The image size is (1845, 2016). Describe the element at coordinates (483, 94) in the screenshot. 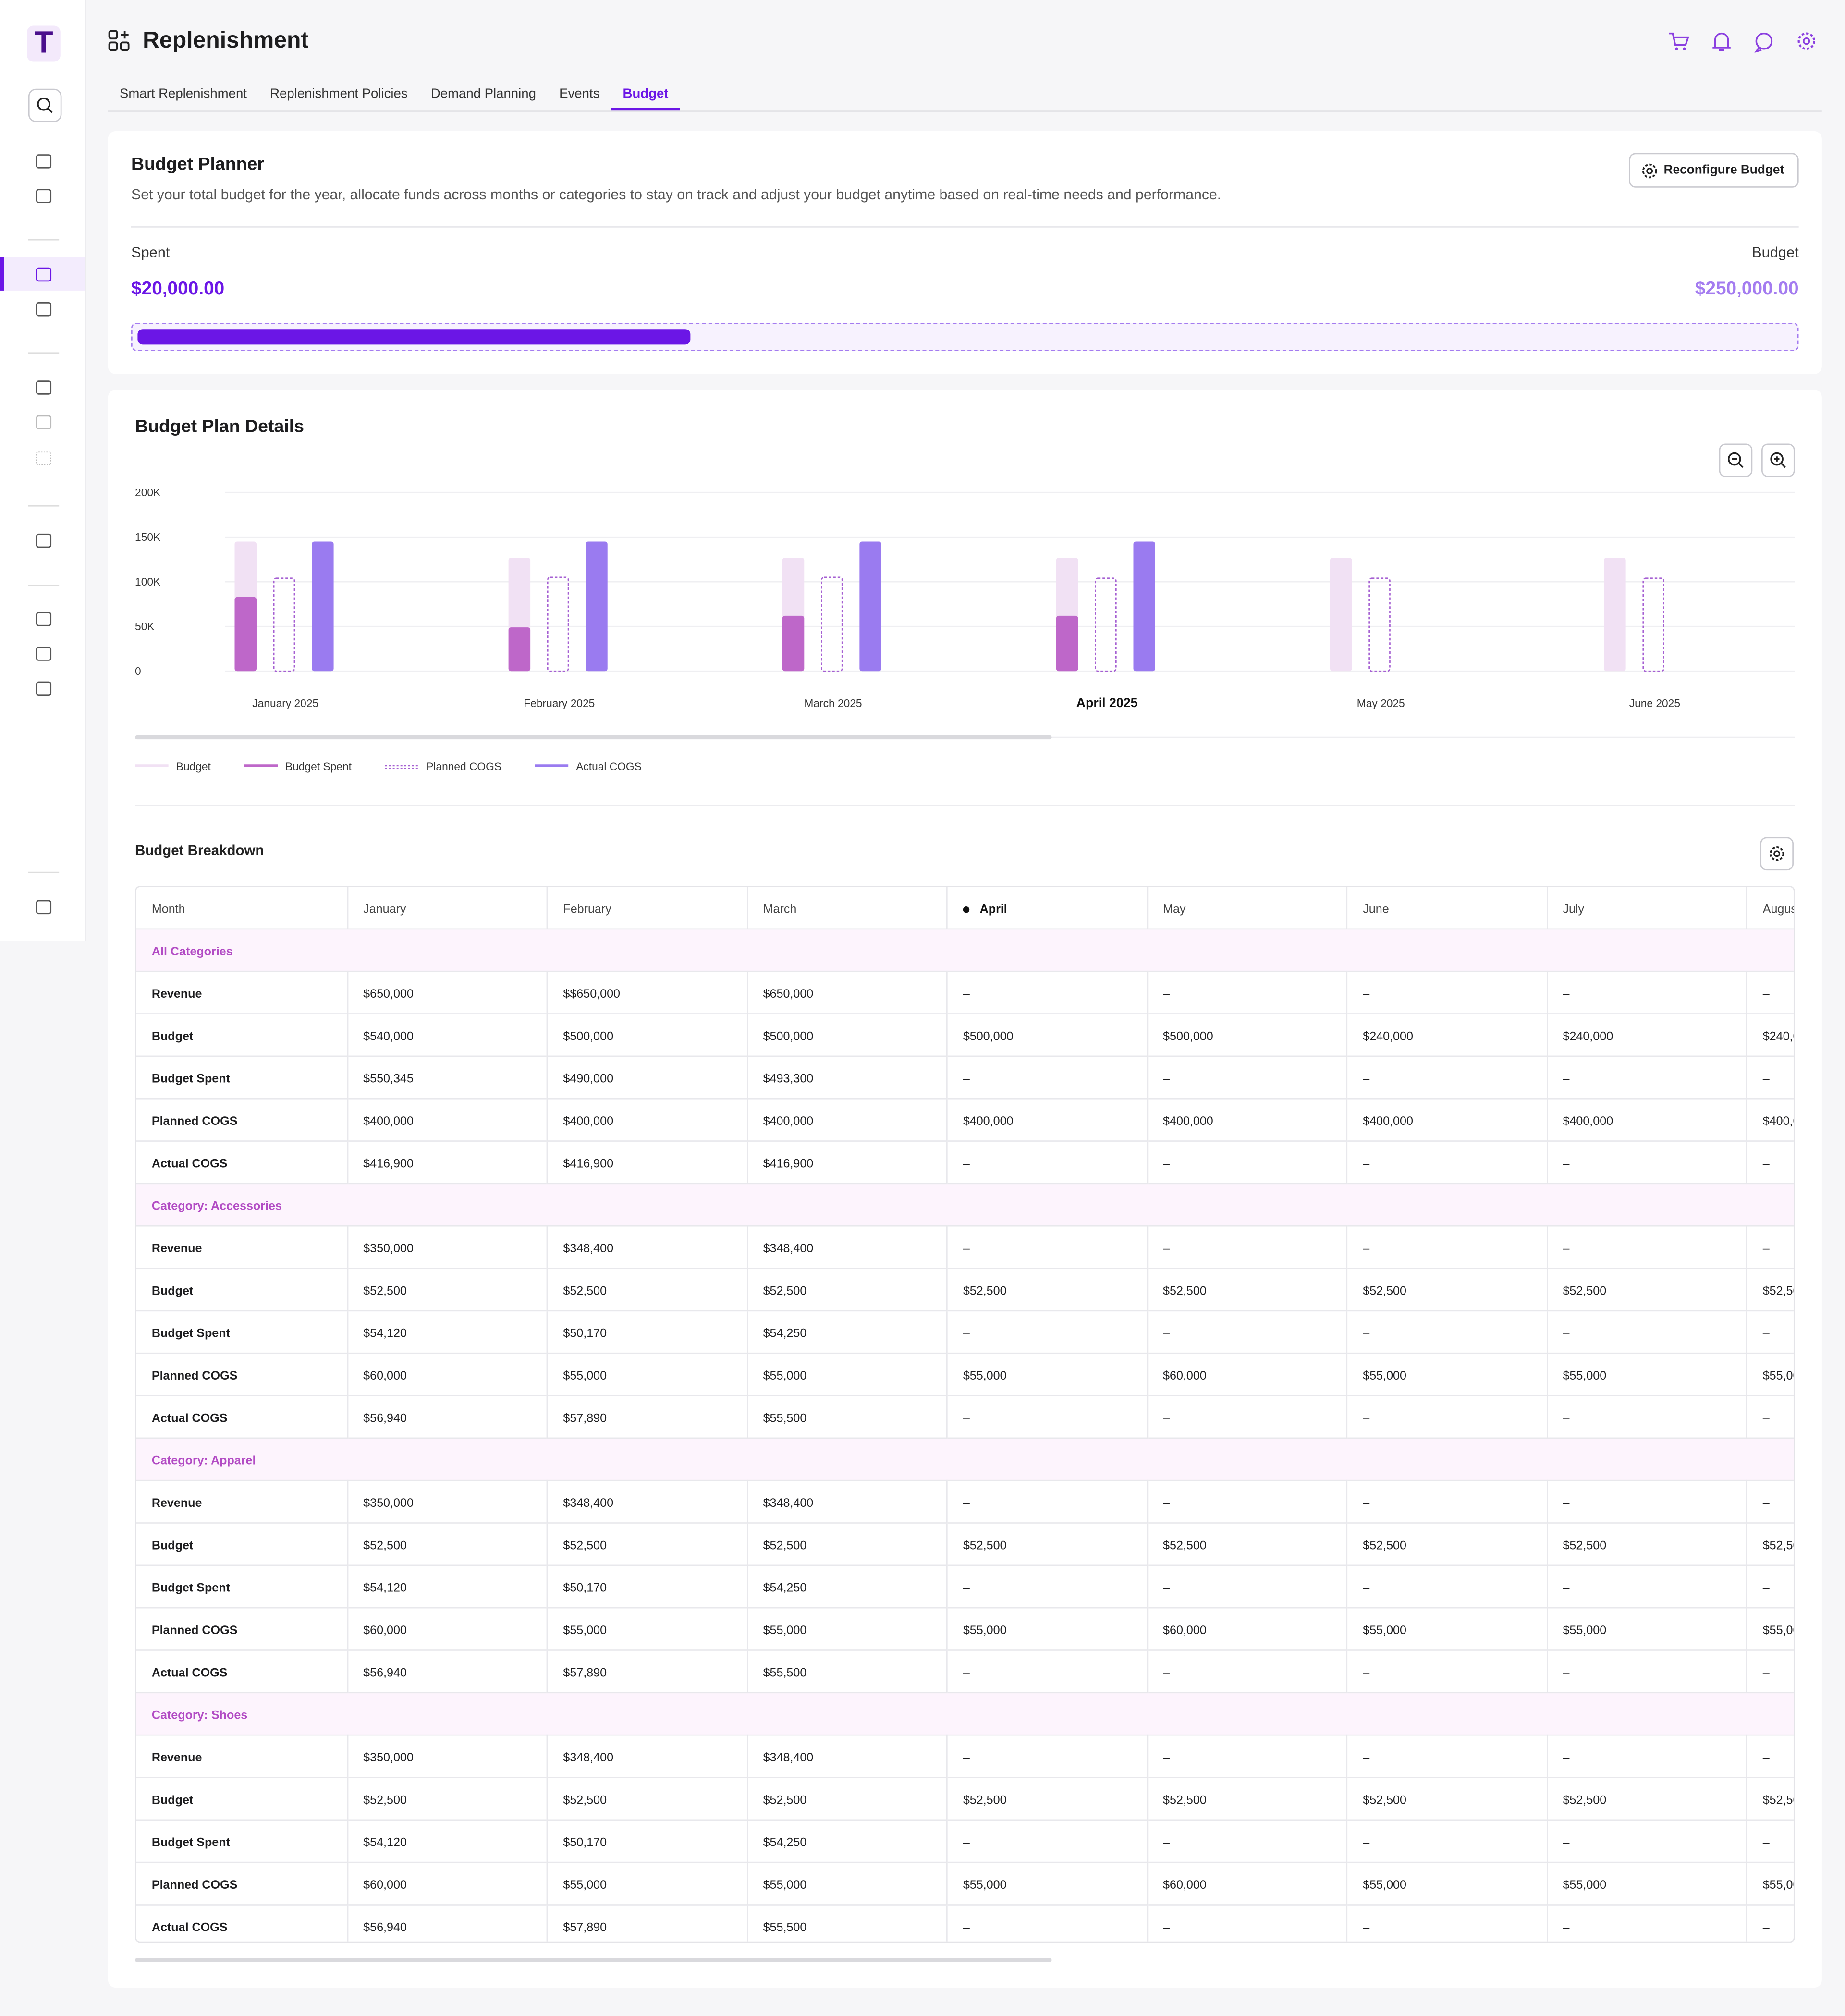

I see `tab: Demand Planning` at that location.